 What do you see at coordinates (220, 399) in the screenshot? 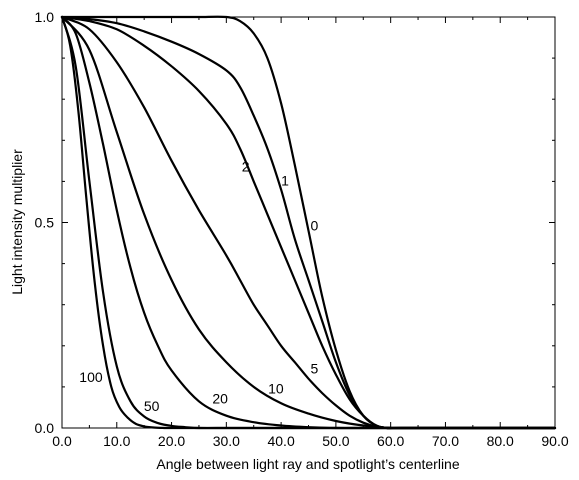
I see `curve-label-20: 20` at bounding box center [220, 399].